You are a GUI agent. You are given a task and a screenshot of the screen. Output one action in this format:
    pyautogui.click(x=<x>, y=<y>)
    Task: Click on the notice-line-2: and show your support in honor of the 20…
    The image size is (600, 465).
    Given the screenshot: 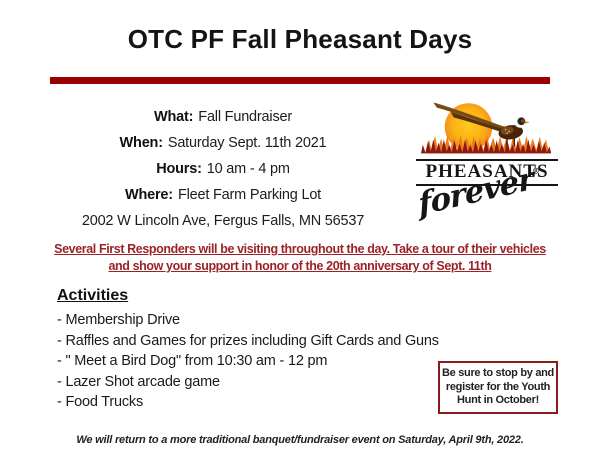 What is the action you would take?
    pyautogui.click(x=300, y=265)
    